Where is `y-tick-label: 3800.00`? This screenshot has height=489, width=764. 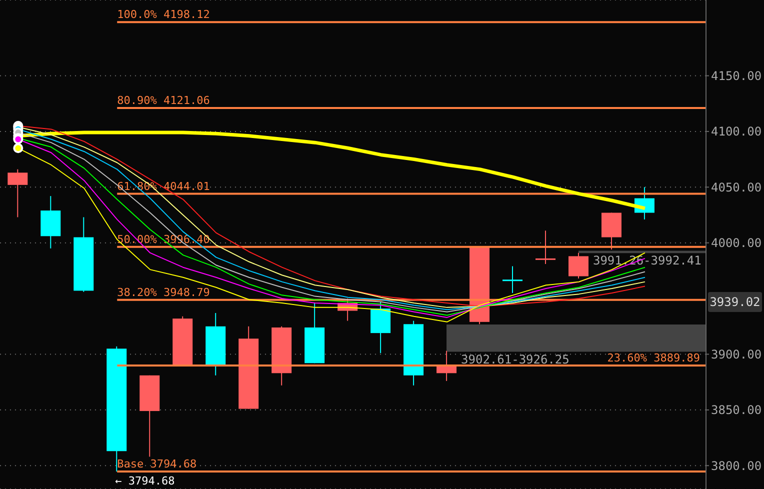
y-tick-label: 3800.00 is located at coordinates (736, 465).